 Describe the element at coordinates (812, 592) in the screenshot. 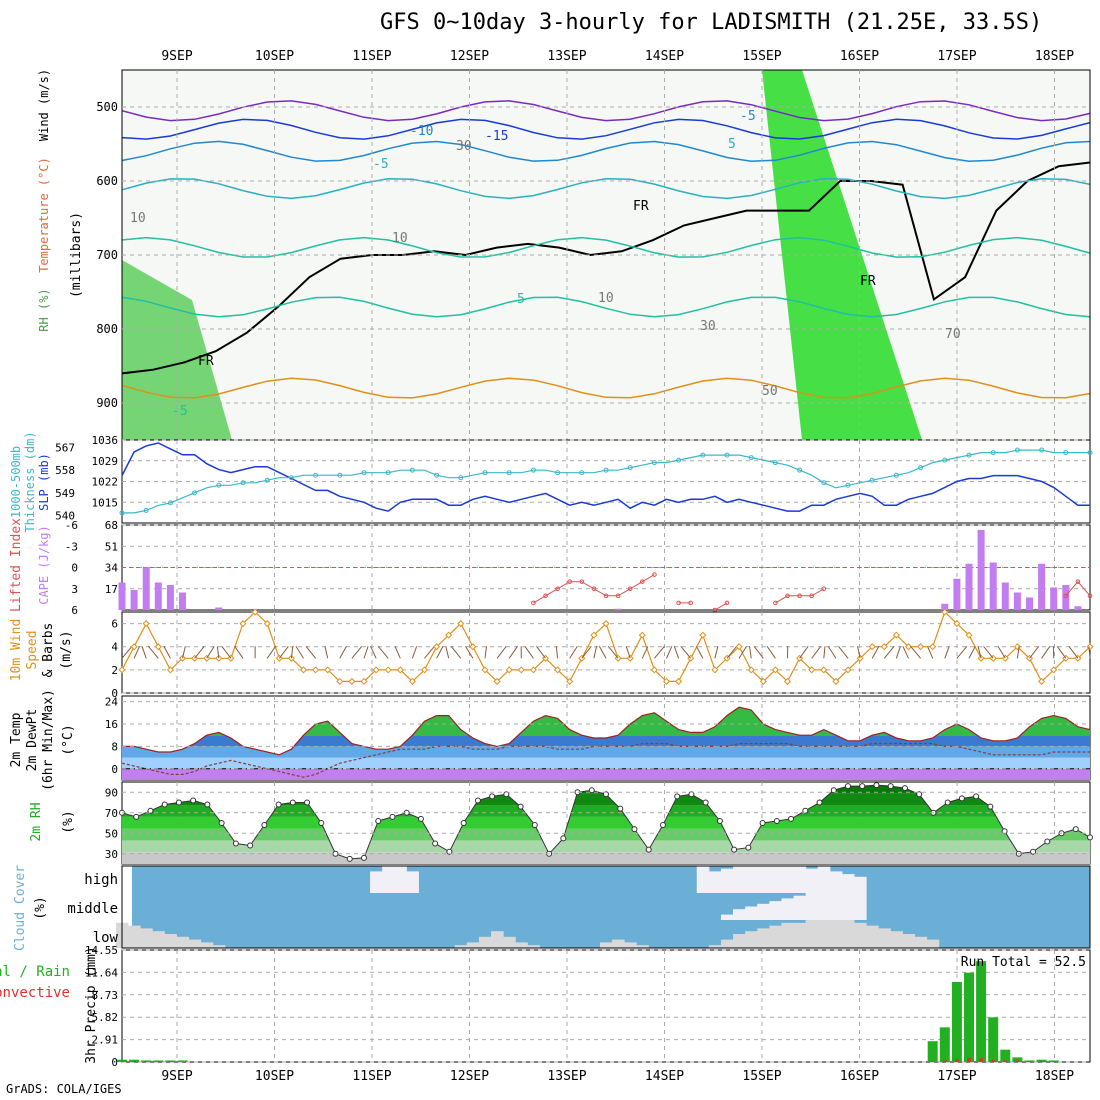

I see `lifted-index-line` at that location.